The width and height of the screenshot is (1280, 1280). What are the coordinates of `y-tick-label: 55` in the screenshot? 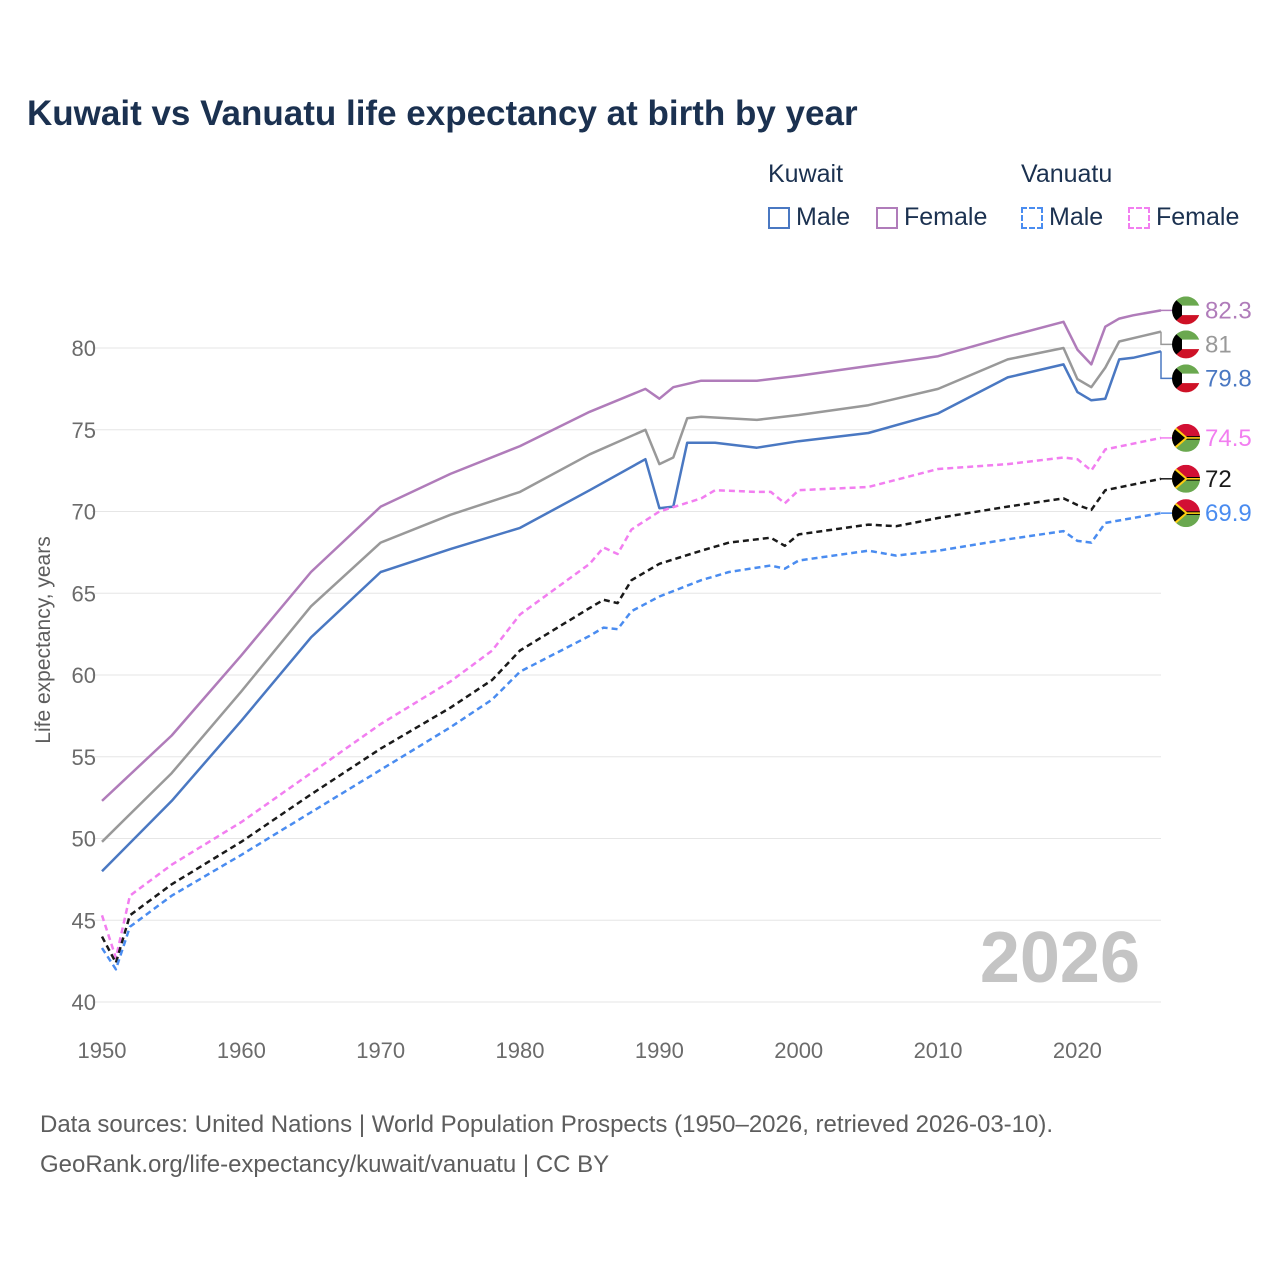 It's located at (84, 757).